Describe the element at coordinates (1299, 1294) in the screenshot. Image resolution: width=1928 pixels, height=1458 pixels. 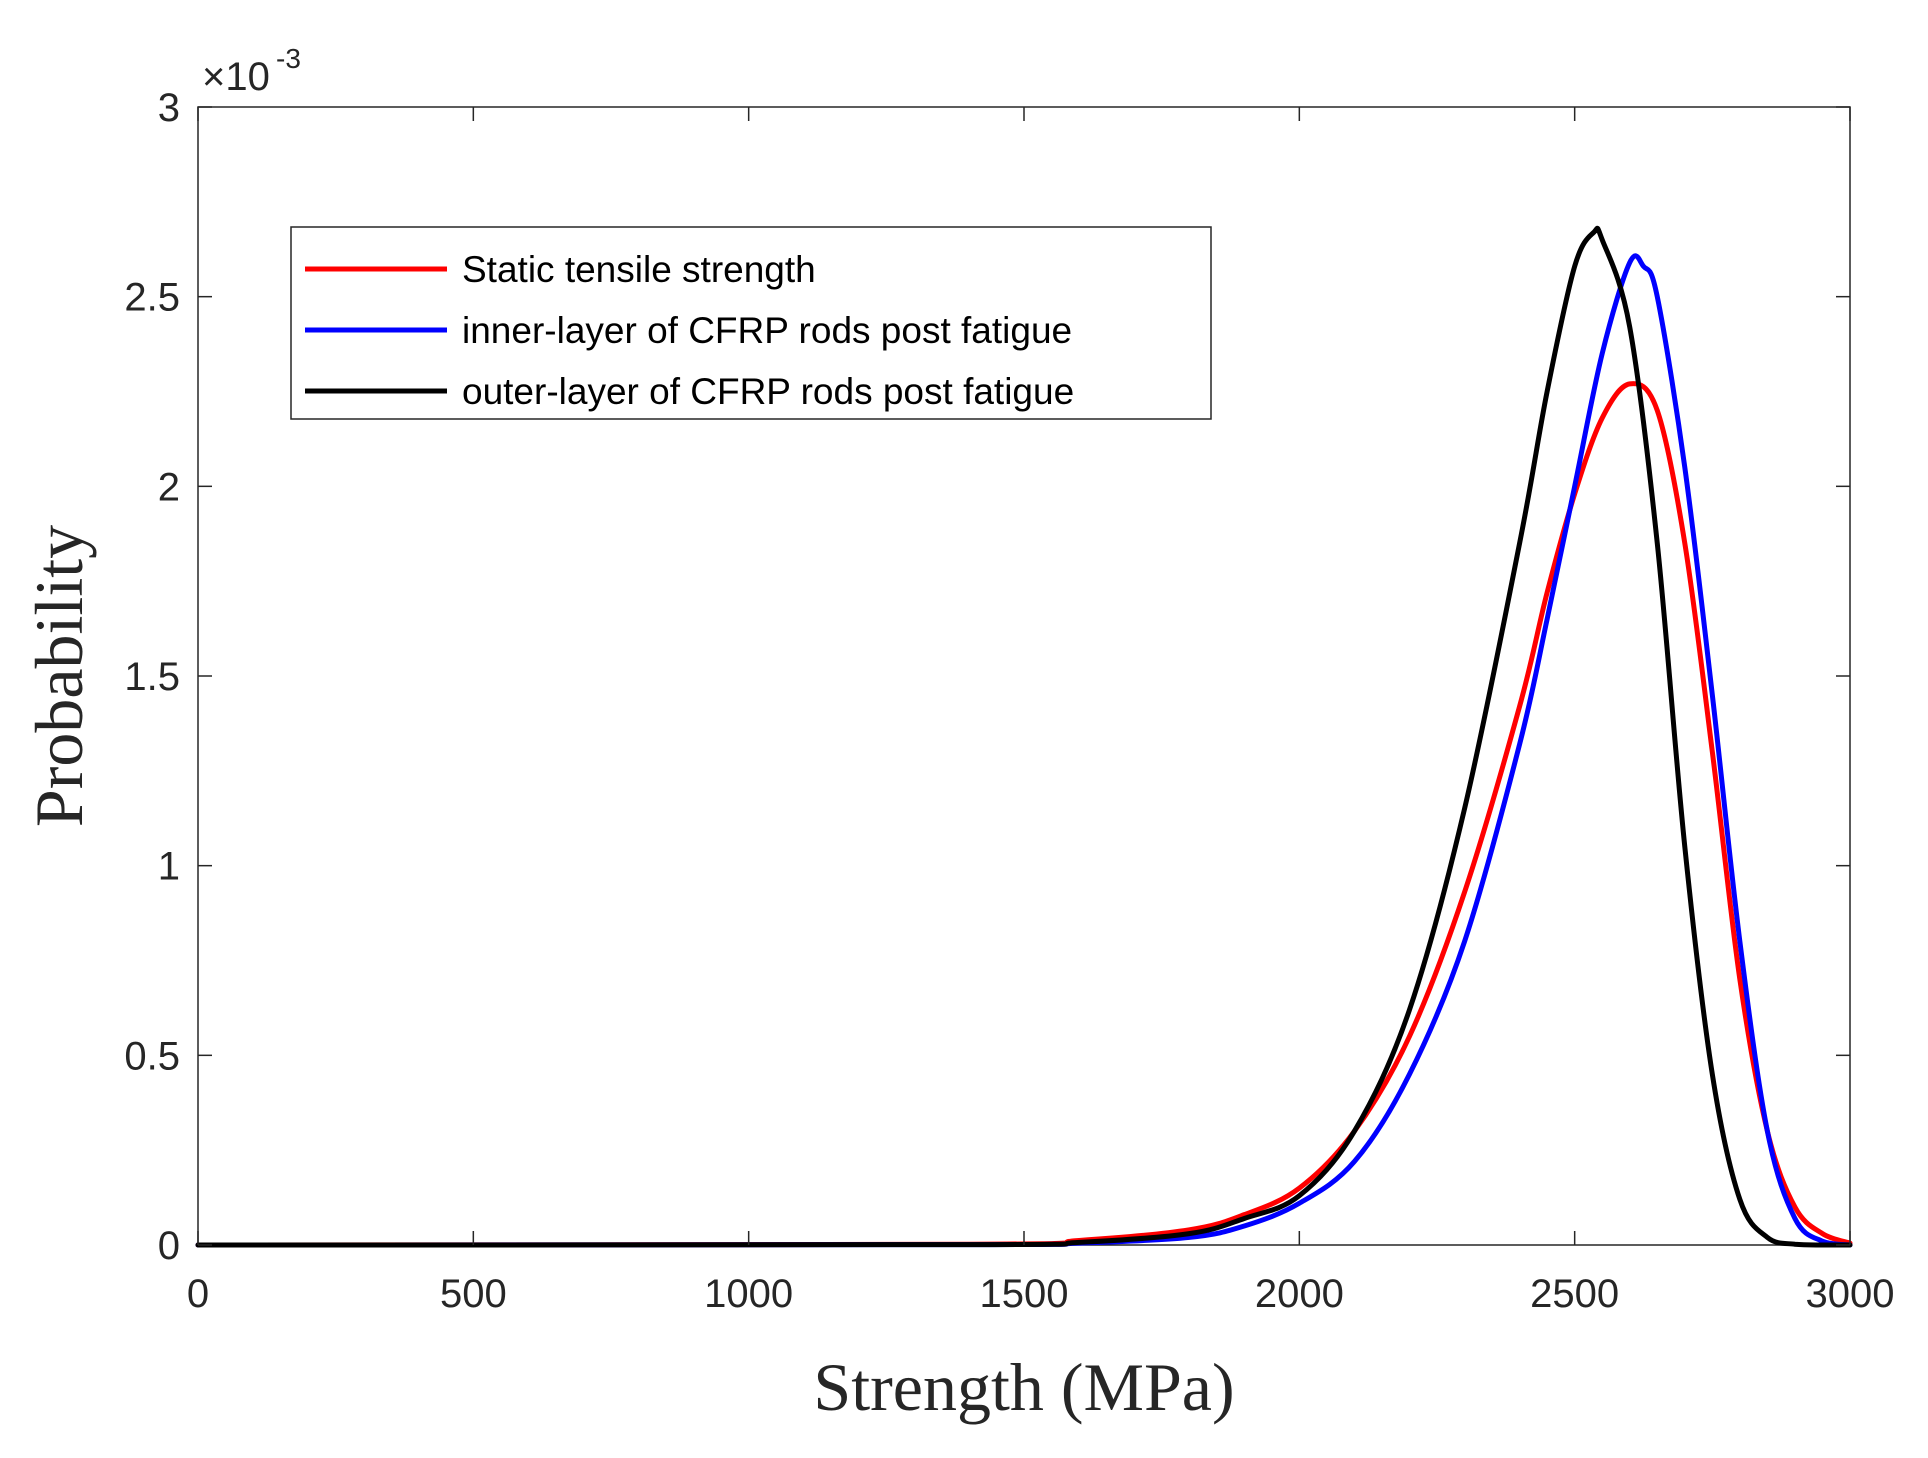
I see `x-tick-label: 2000` at that location.